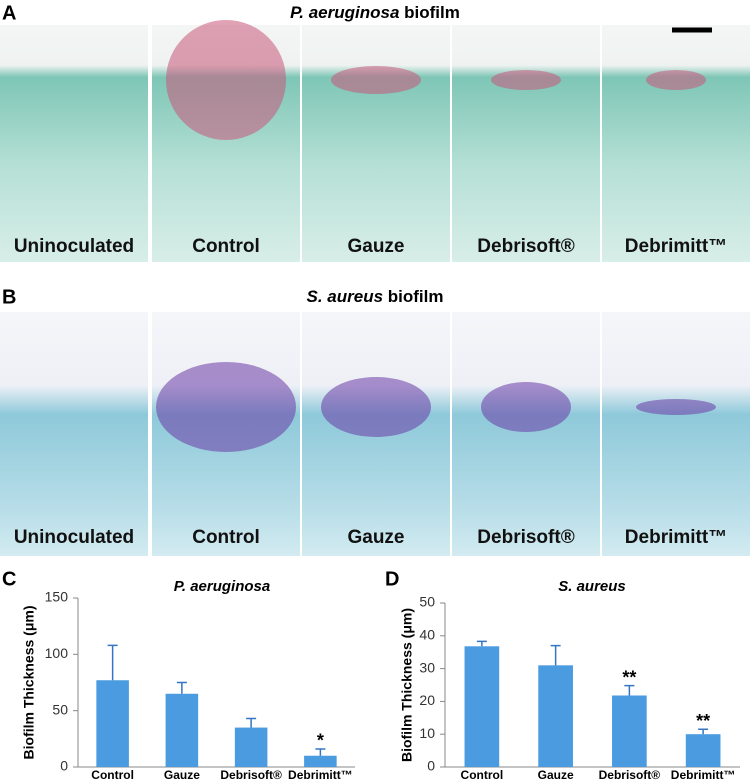  I want to click on panel-letter: C, so click(9, 579).